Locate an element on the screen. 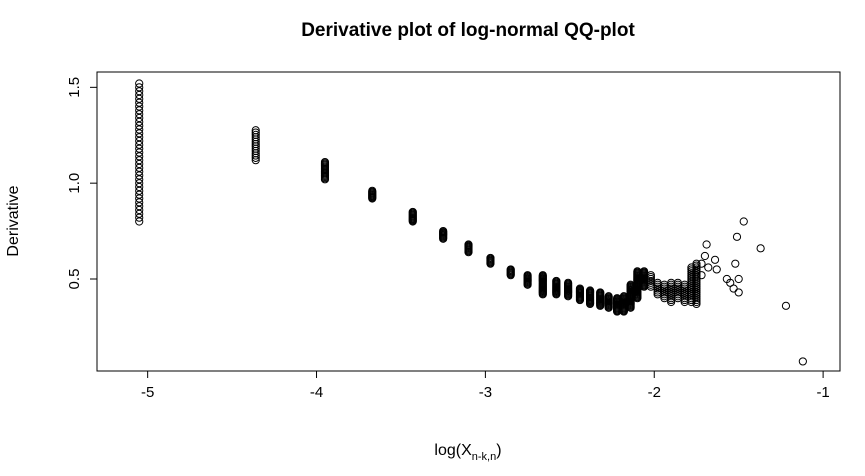 The height and width of the screenshot is (476, 865). y-axis: 0.5 1.0 1.5 is located at coordinates (82, 183).